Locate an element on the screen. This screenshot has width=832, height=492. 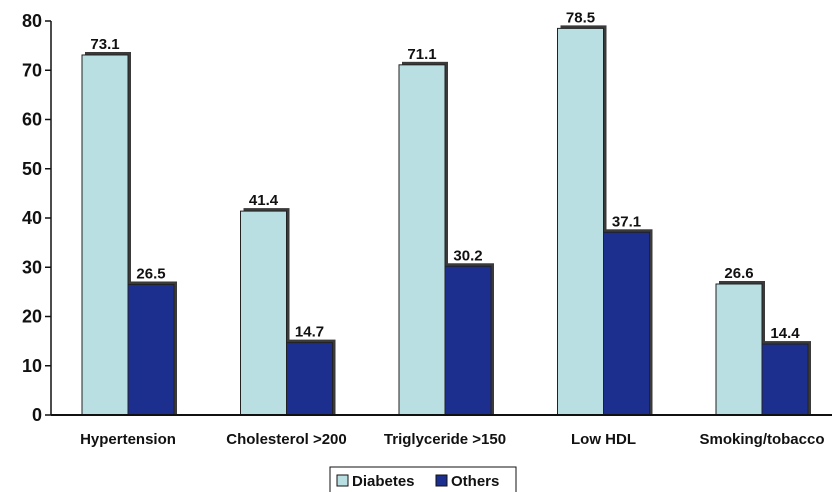
y-tick-label-50: 50 is located at coordinates (32, 169).